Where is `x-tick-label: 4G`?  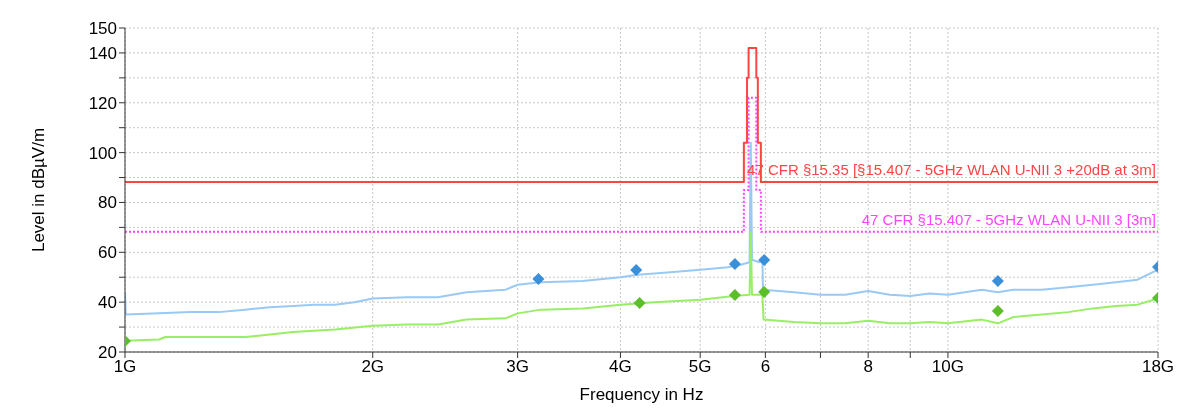
x-tick-label: 4G is located at coordinates (620, 367).